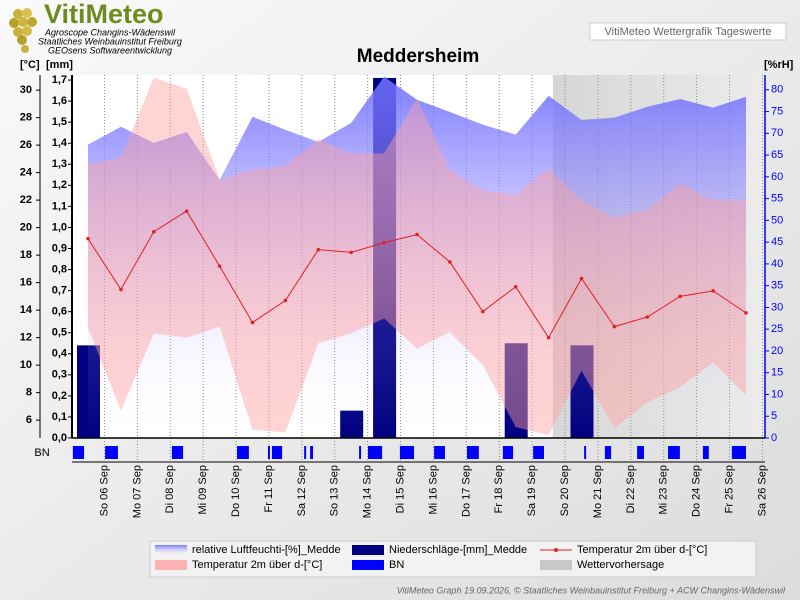 Image resolution: width=800 pixels, height=600 pixels. I want to click on y2-axis-label: [%rH], so click(779, 65).